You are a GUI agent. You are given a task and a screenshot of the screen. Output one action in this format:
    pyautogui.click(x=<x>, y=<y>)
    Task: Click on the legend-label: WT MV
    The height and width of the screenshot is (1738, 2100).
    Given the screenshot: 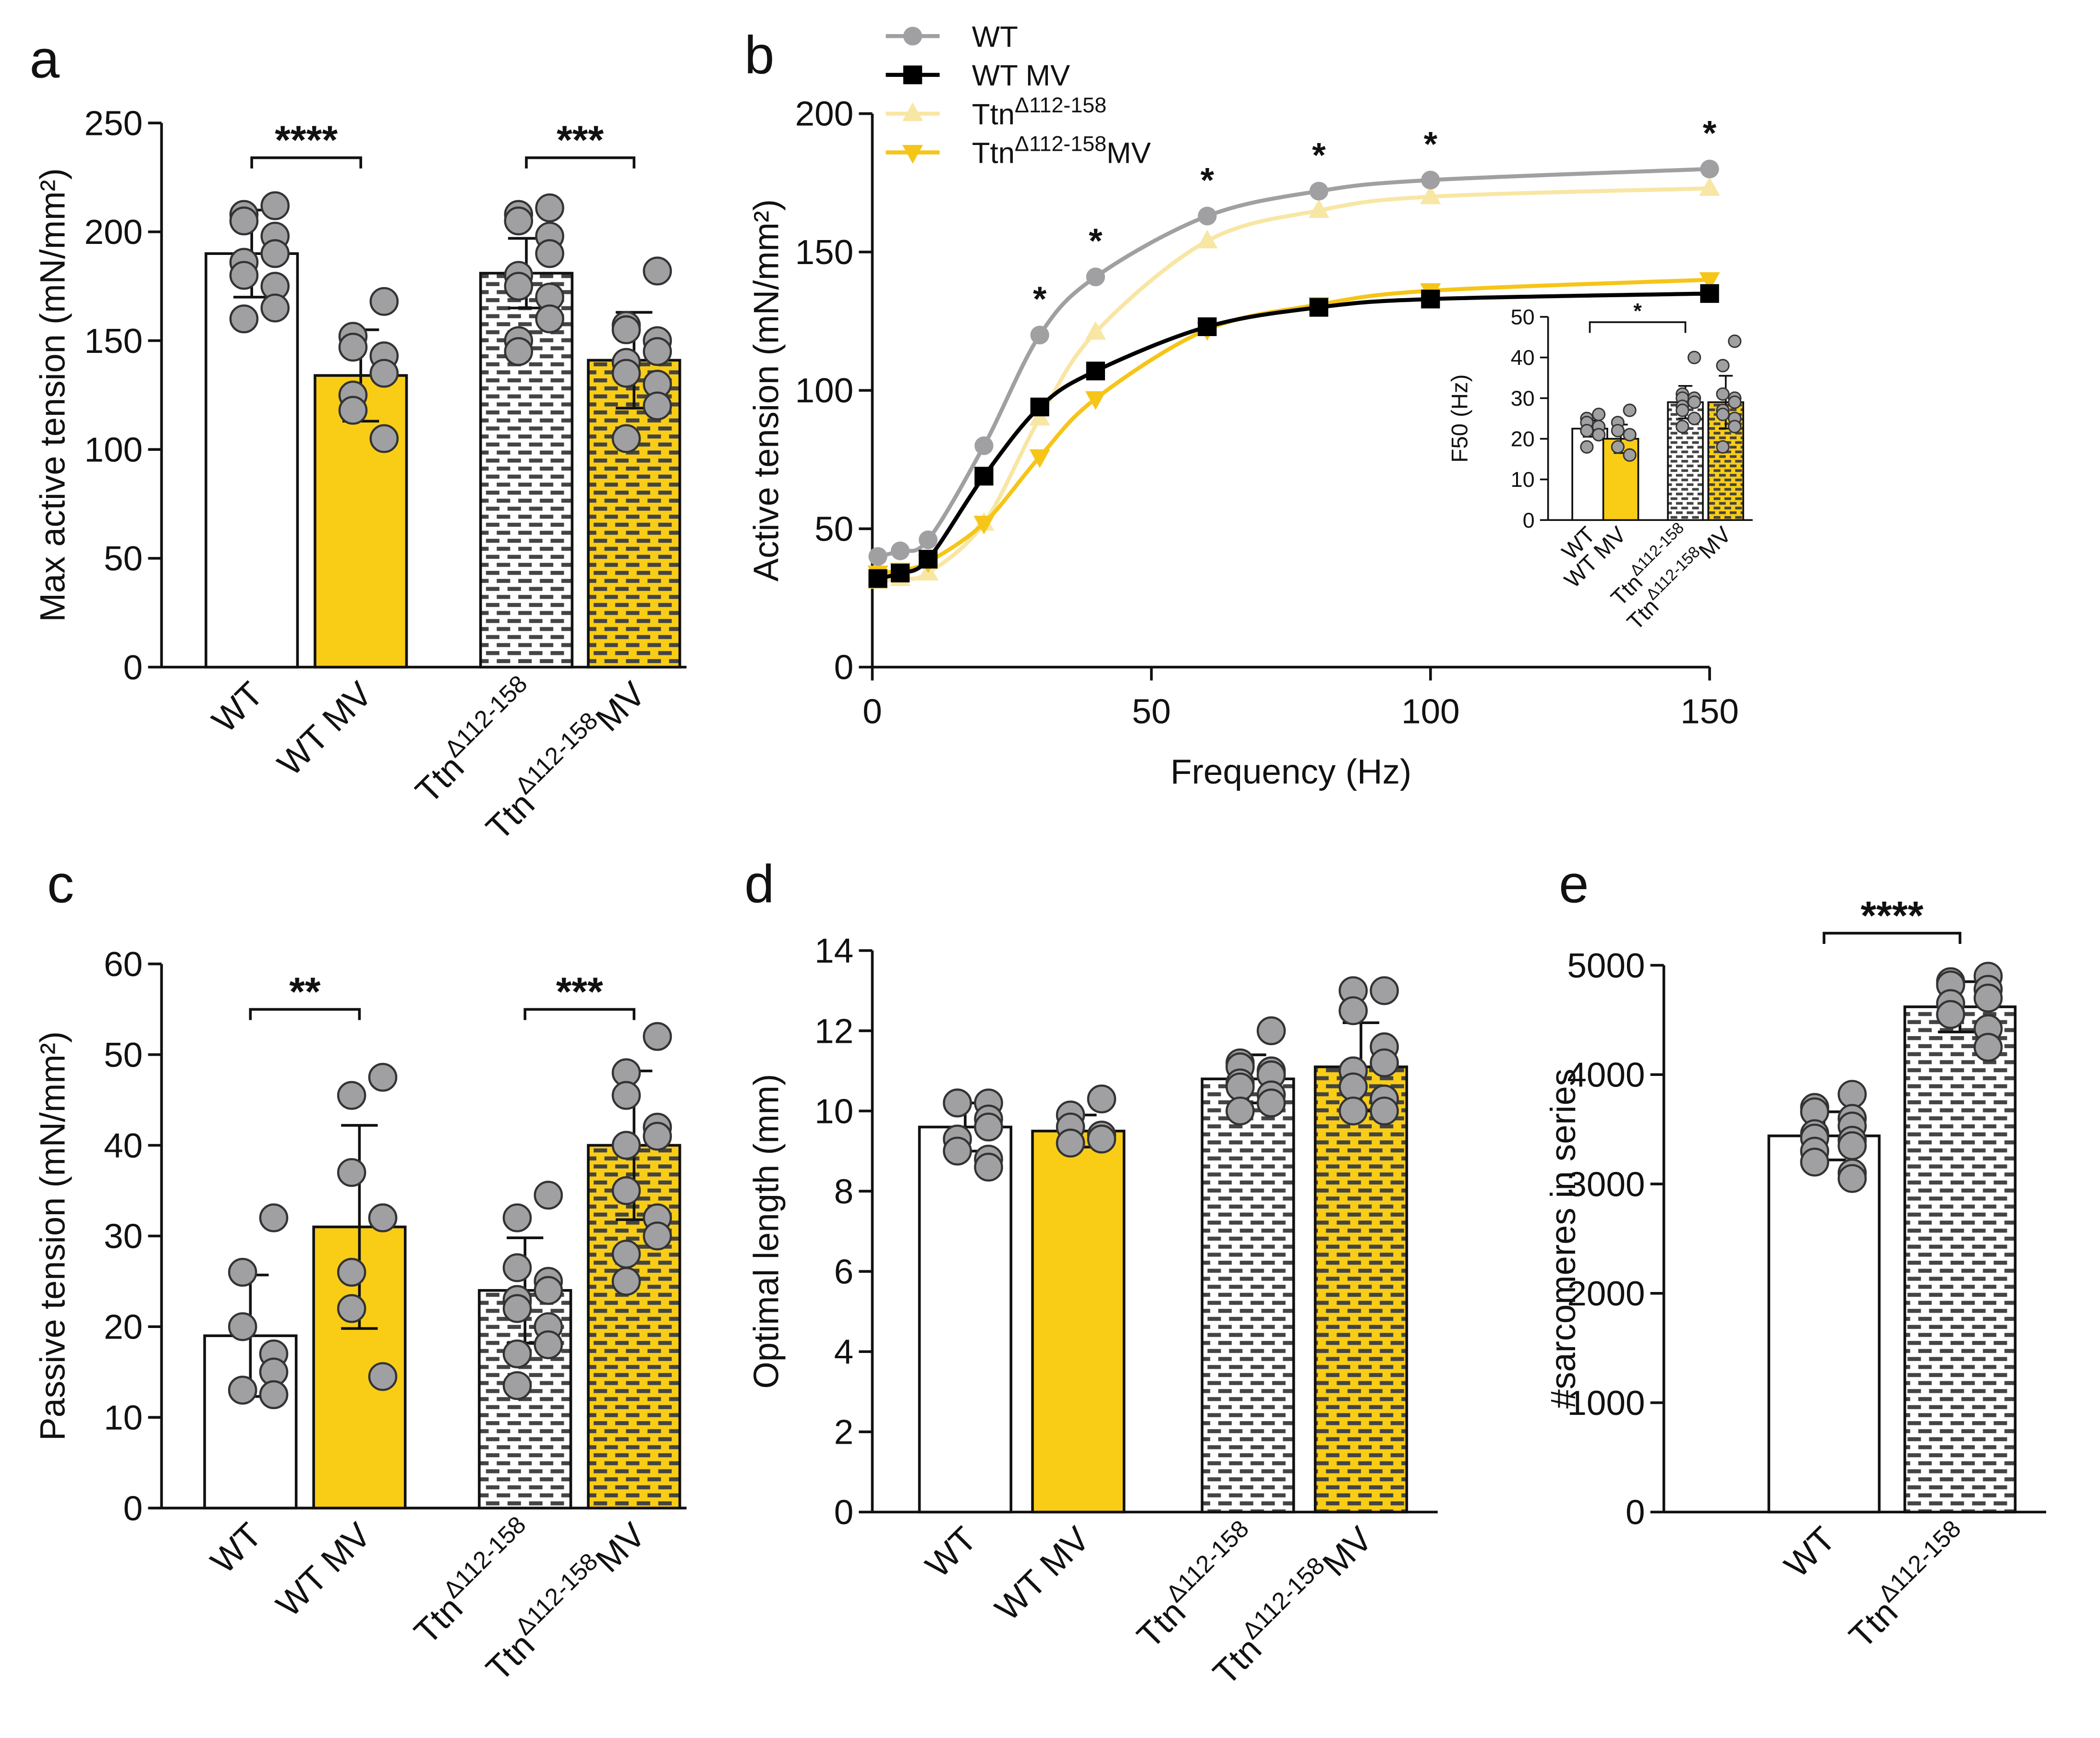 What is the action you would take?
    pyautogui.click(x=1021, y=75)
    